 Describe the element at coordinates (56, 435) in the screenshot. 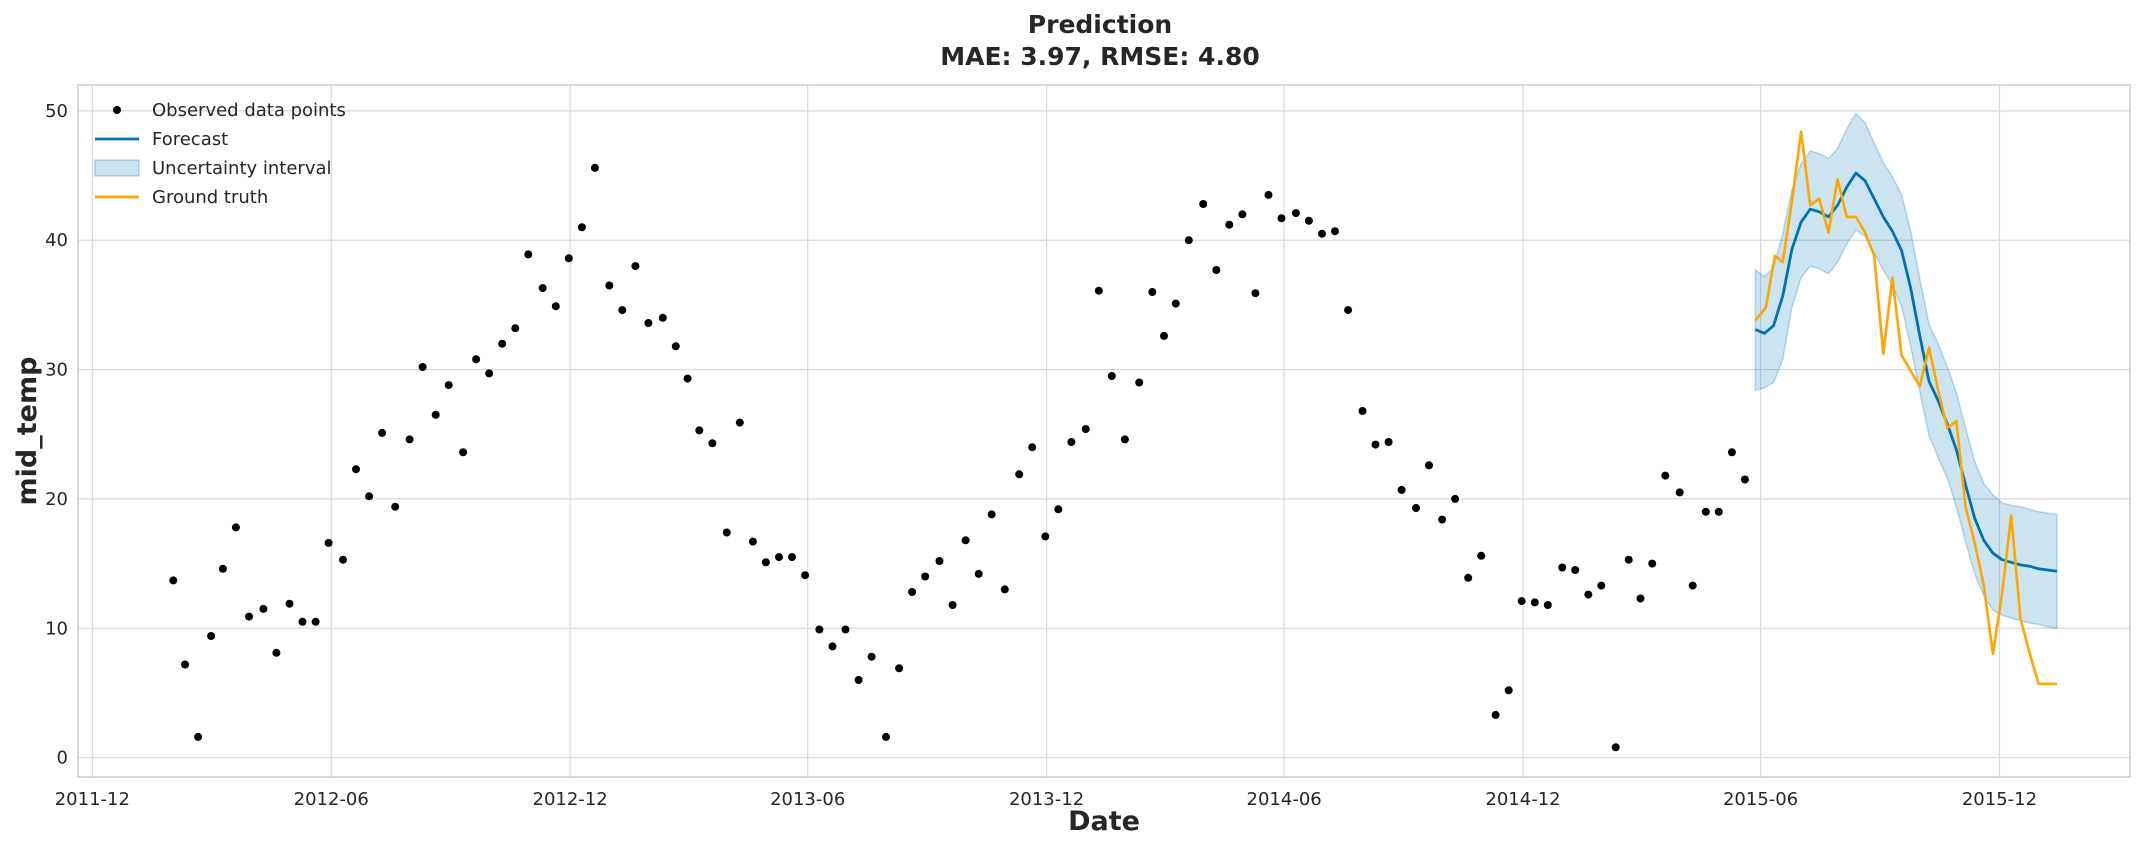

I see `y-tick-labels: 0 10 20 30 40 50` at that location.